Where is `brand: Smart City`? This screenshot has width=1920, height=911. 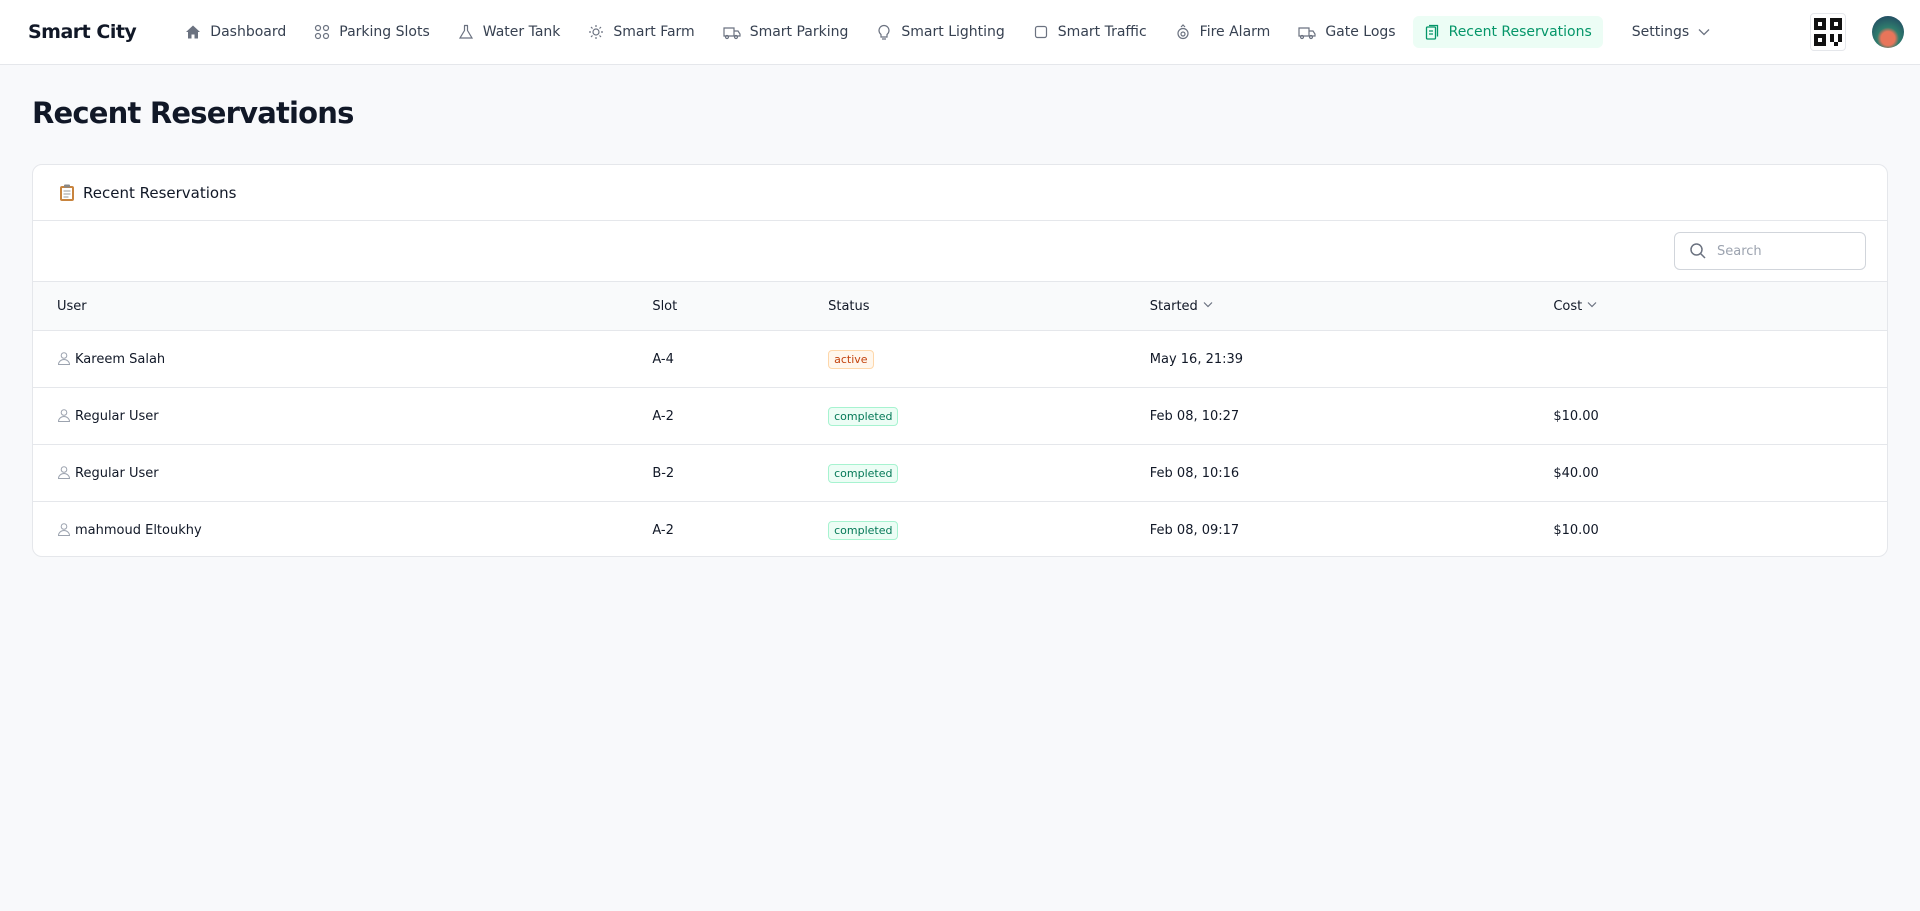 brand: Smart City is located at coordinates (82, 32).